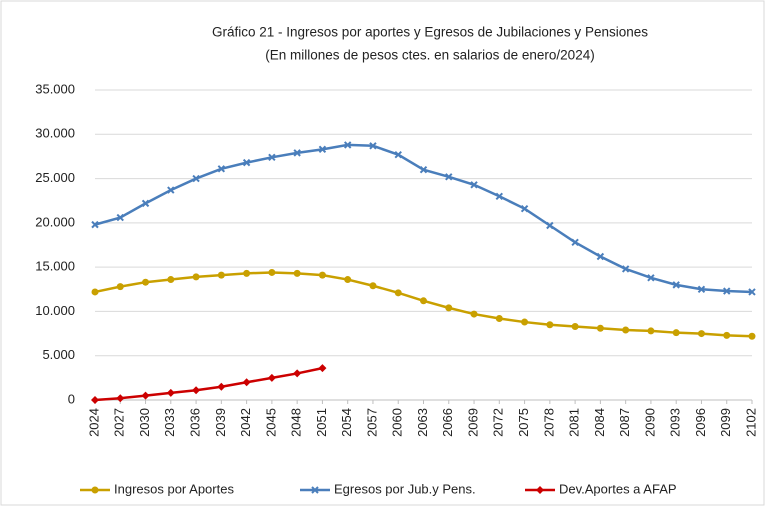  What do you see at coordinates (346, 422) in the screenshot?
I see `x-tick-label: 2054` at bounding box center [346, 422].